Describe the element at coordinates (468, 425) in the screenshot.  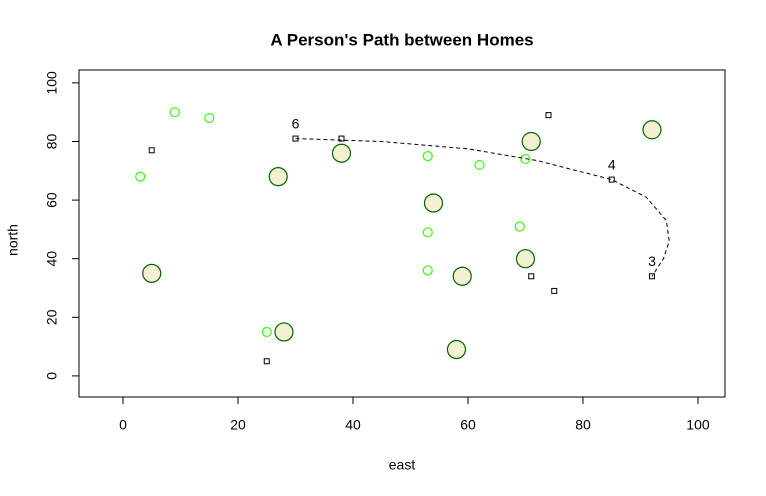
I see `x-tick-label: 60` at that location.